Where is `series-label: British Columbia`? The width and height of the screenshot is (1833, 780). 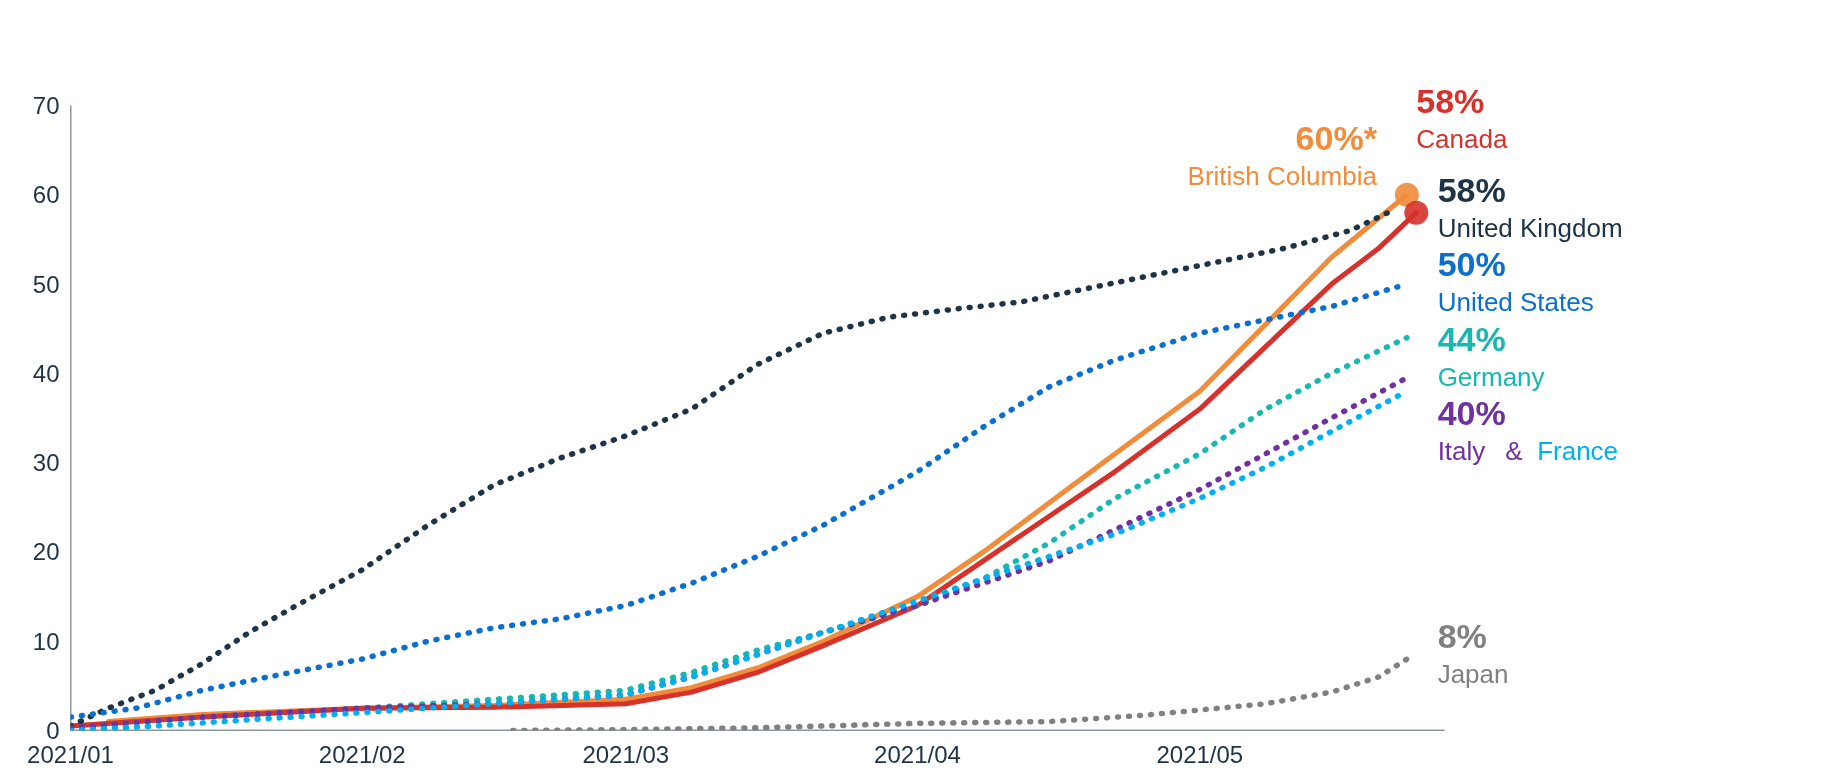 series-label: British Columbia is located at coordinates (1282, 176).